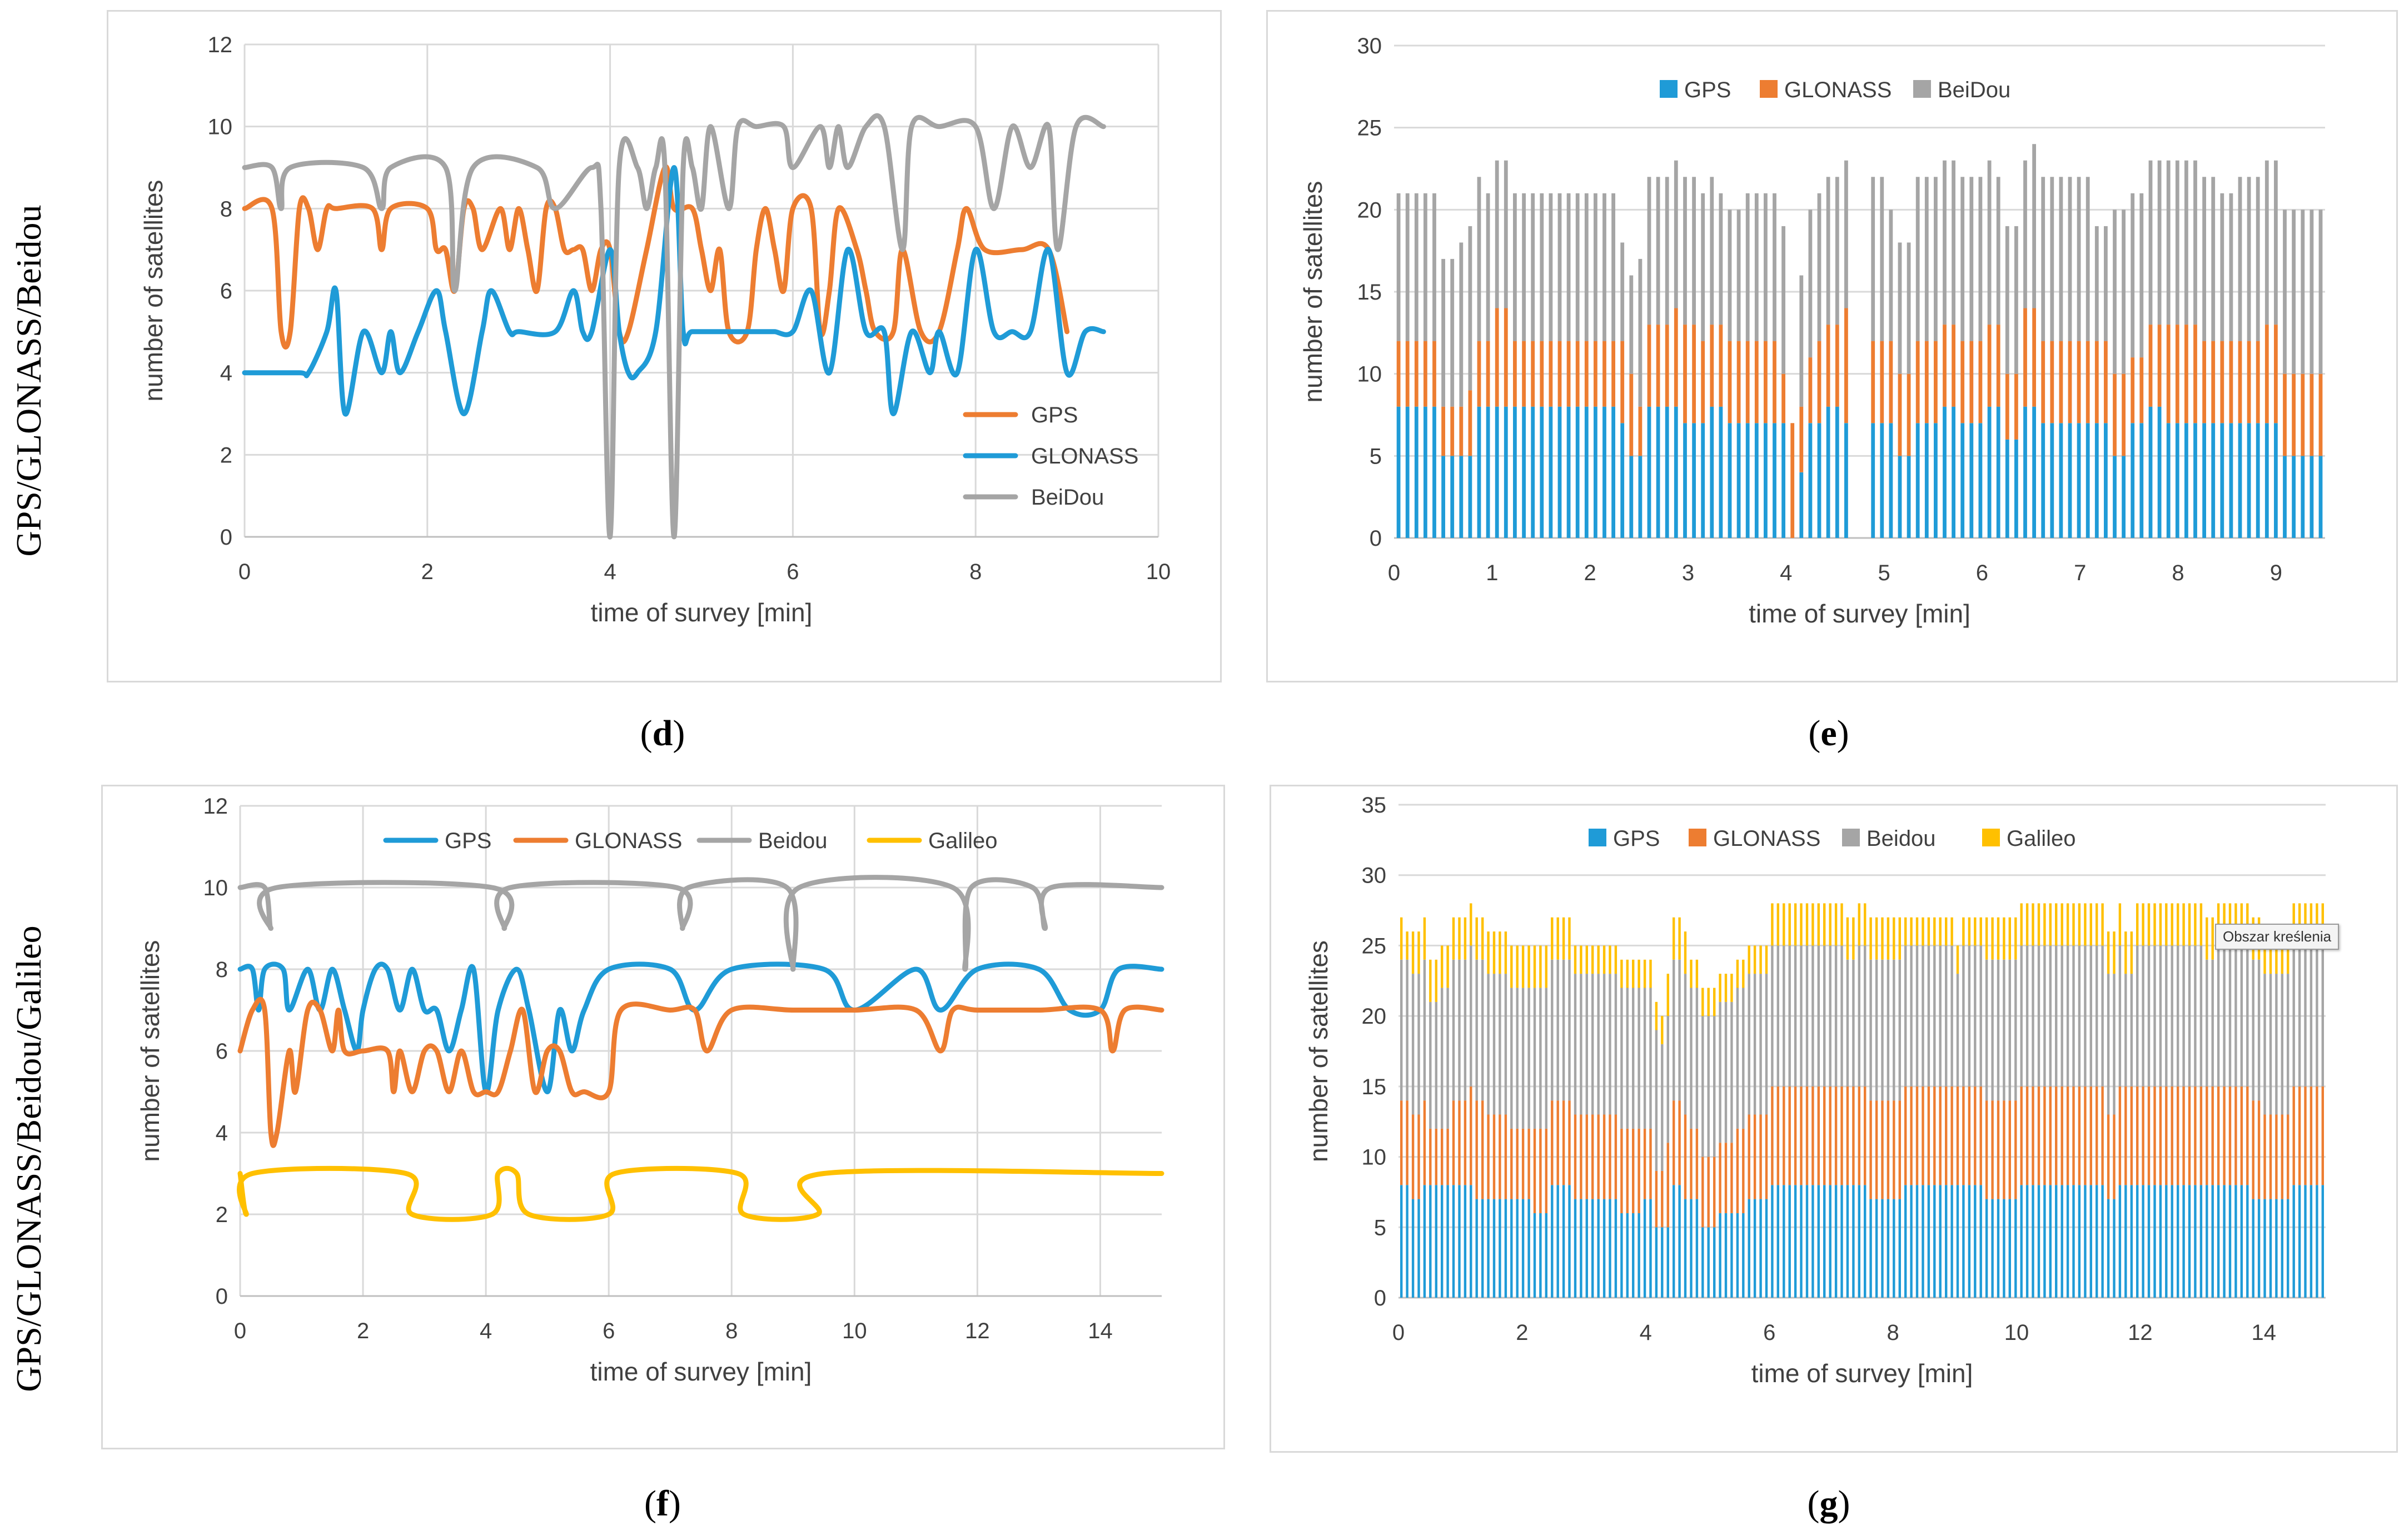 The height and width of the screenshot is (1540, 2404). Describe the element at coordinates (1369, 375) in the screenshot. I see `chart-e-ytick-label-10: 10` at that location.